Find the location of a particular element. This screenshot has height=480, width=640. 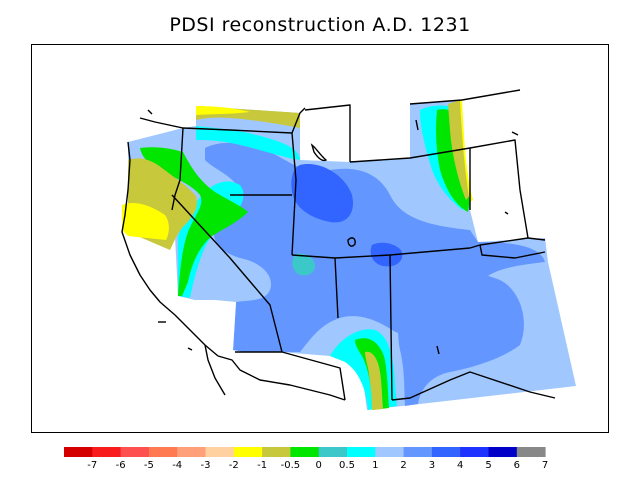

pdsi-region-olive is located at coordinates (374, 380).